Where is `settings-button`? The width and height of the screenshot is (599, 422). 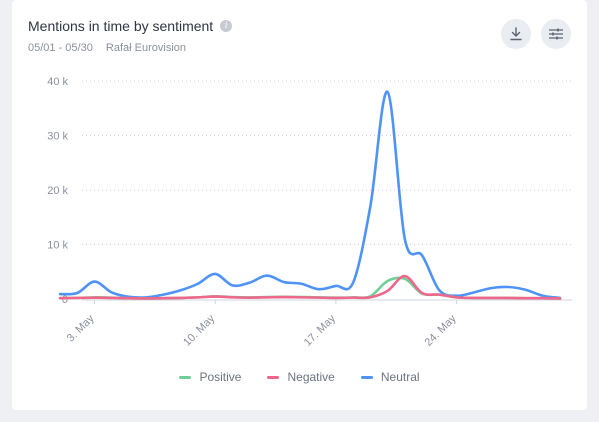 settings-button is located at coordinates (556, 34).